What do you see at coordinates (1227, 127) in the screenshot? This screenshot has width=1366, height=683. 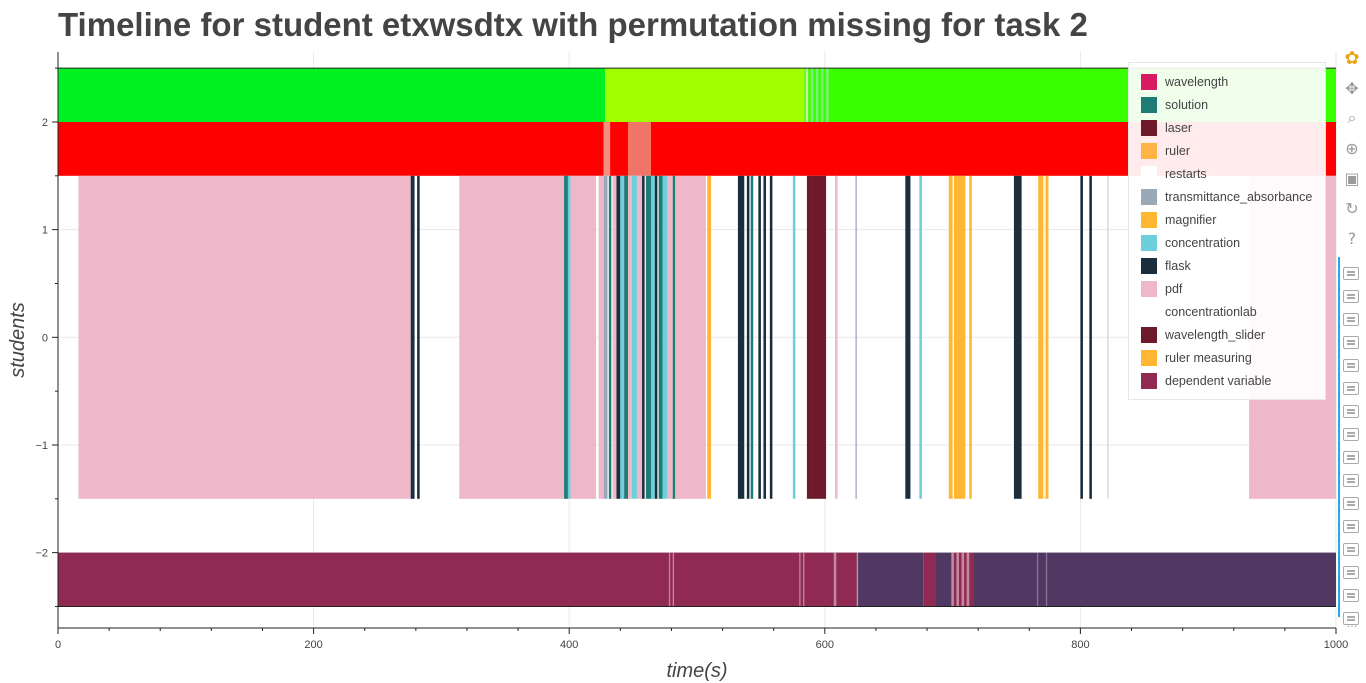 I see `legend-item: laser` at bounding box center [1227, 127].